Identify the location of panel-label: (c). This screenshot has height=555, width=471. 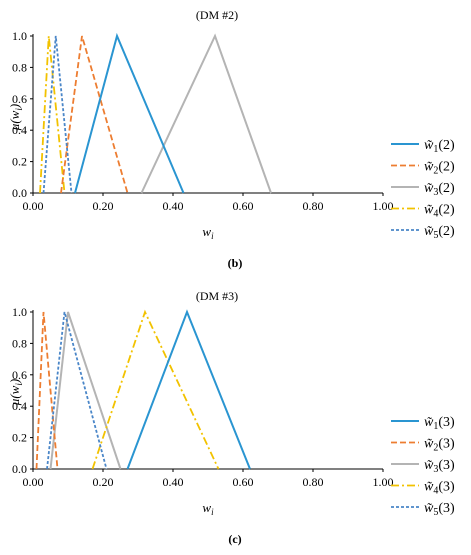
(234, 539).